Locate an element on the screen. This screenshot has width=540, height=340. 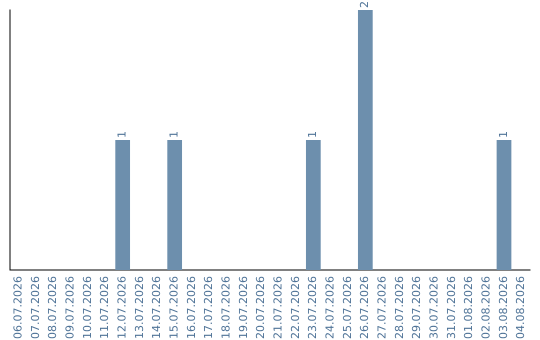
x-tick-label: 27.07.2026 is located at coordinates (382, 307).